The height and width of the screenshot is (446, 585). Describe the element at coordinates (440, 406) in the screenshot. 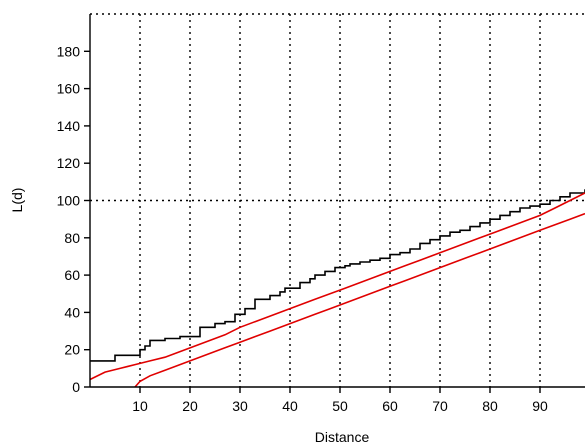

I see `x-tick-label: 70` at that location.